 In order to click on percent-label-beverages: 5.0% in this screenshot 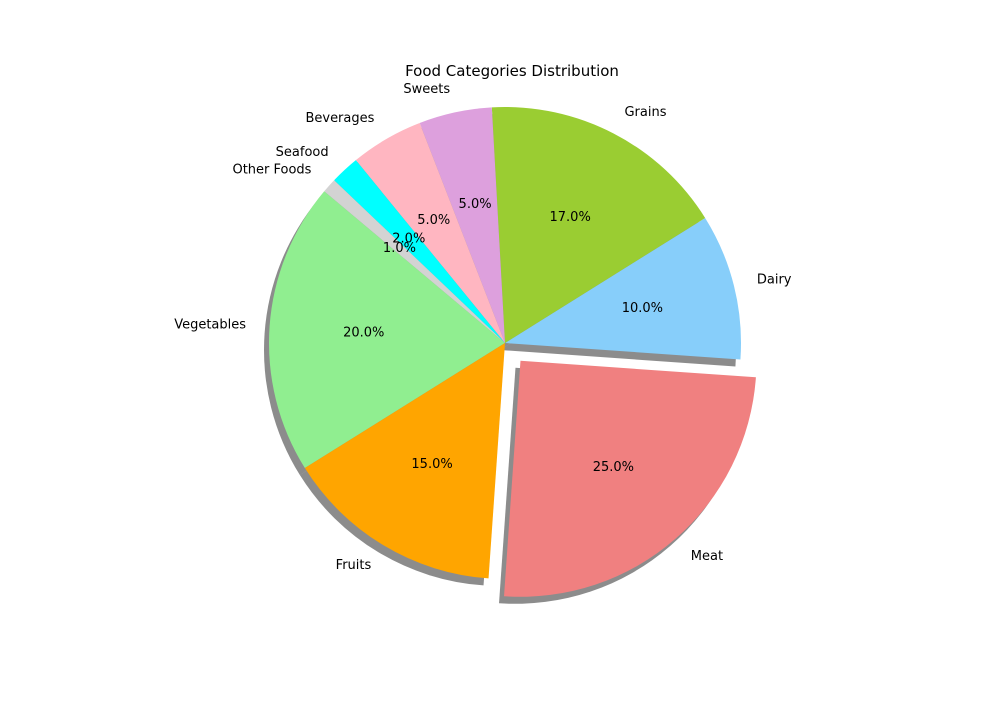, I will do `click(433, 220)`.